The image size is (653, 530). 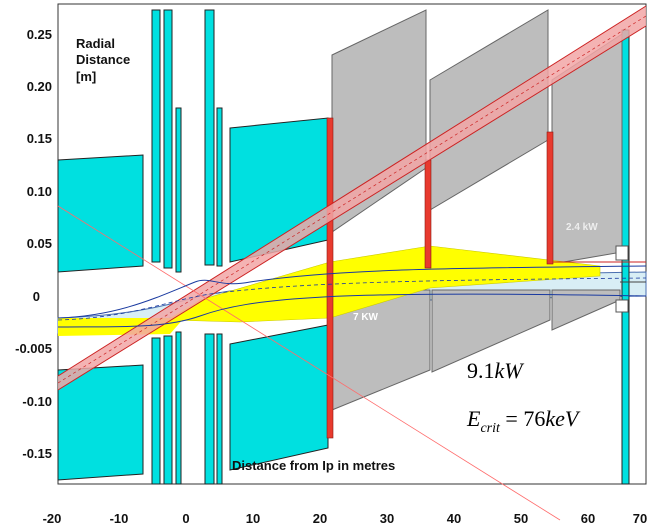 What do you see at coordinates (119, 518) in the screenshot?
I see `x-tick-label: -10` at bounding box center [119, 518].